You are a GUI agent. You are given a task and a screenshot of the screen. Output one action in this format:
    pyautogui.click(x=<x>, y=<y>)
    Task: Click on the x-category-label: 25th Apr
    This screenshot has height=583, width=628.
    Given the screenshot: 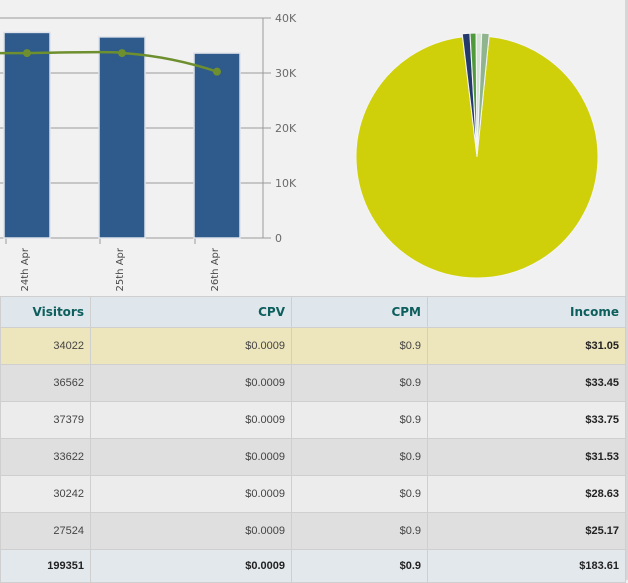 What is the action you would take?
    pyautogui.click(x=120, y=269)
    